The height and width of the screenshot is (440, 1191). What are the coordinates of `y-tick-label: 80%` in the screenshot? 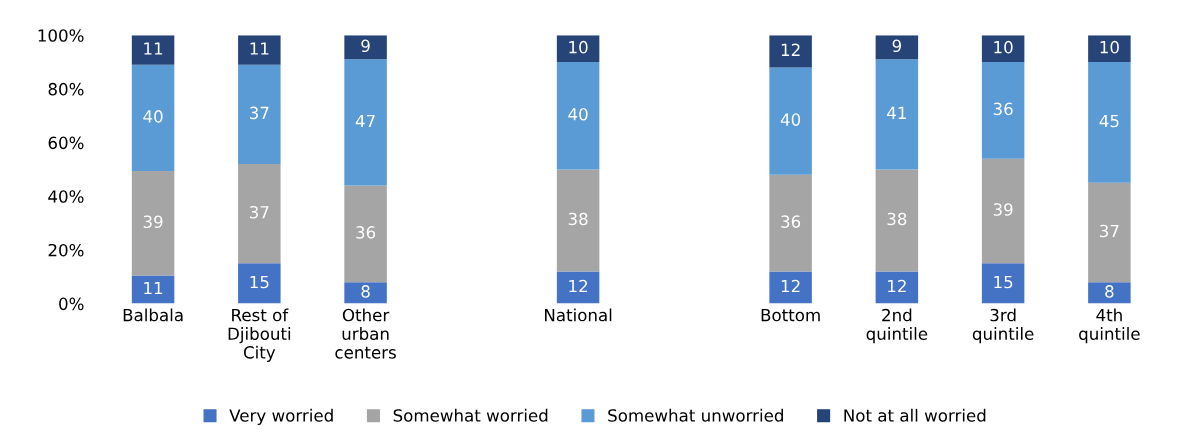 It's located at (66, 89).